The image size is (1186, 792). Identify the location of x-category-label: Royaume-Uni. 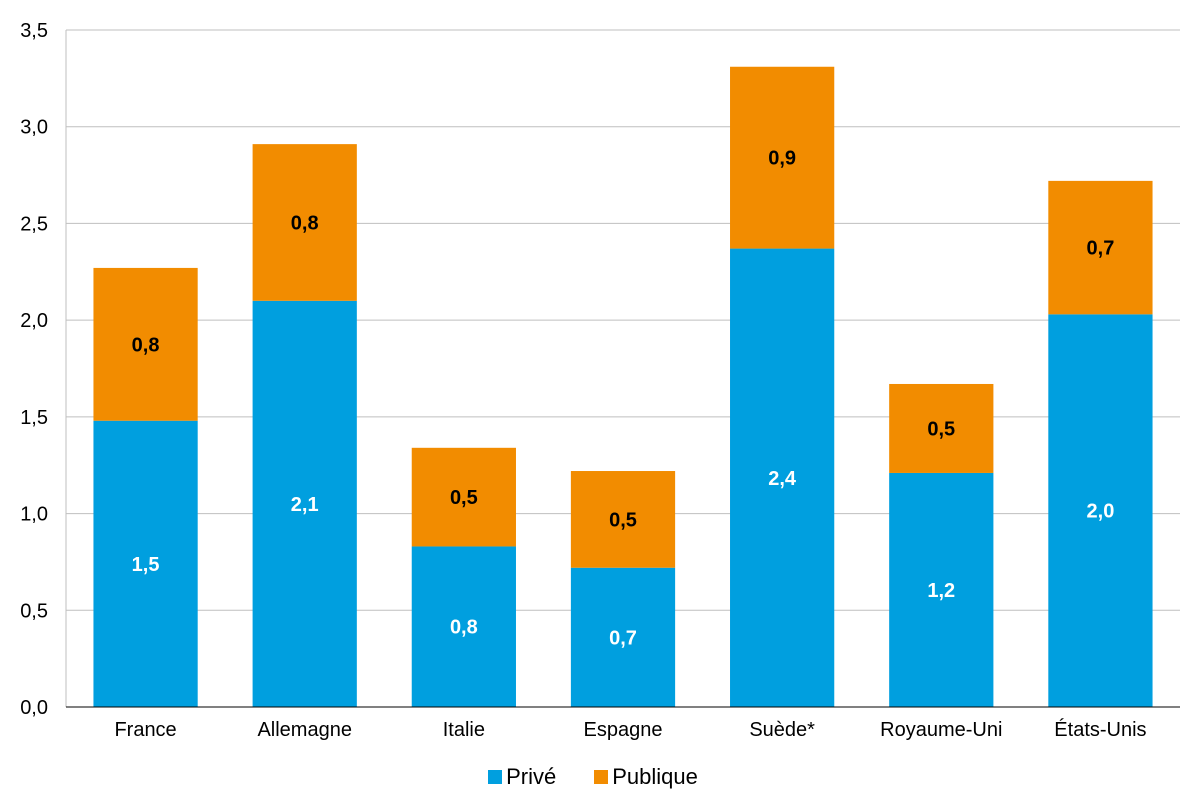
(941, 730).